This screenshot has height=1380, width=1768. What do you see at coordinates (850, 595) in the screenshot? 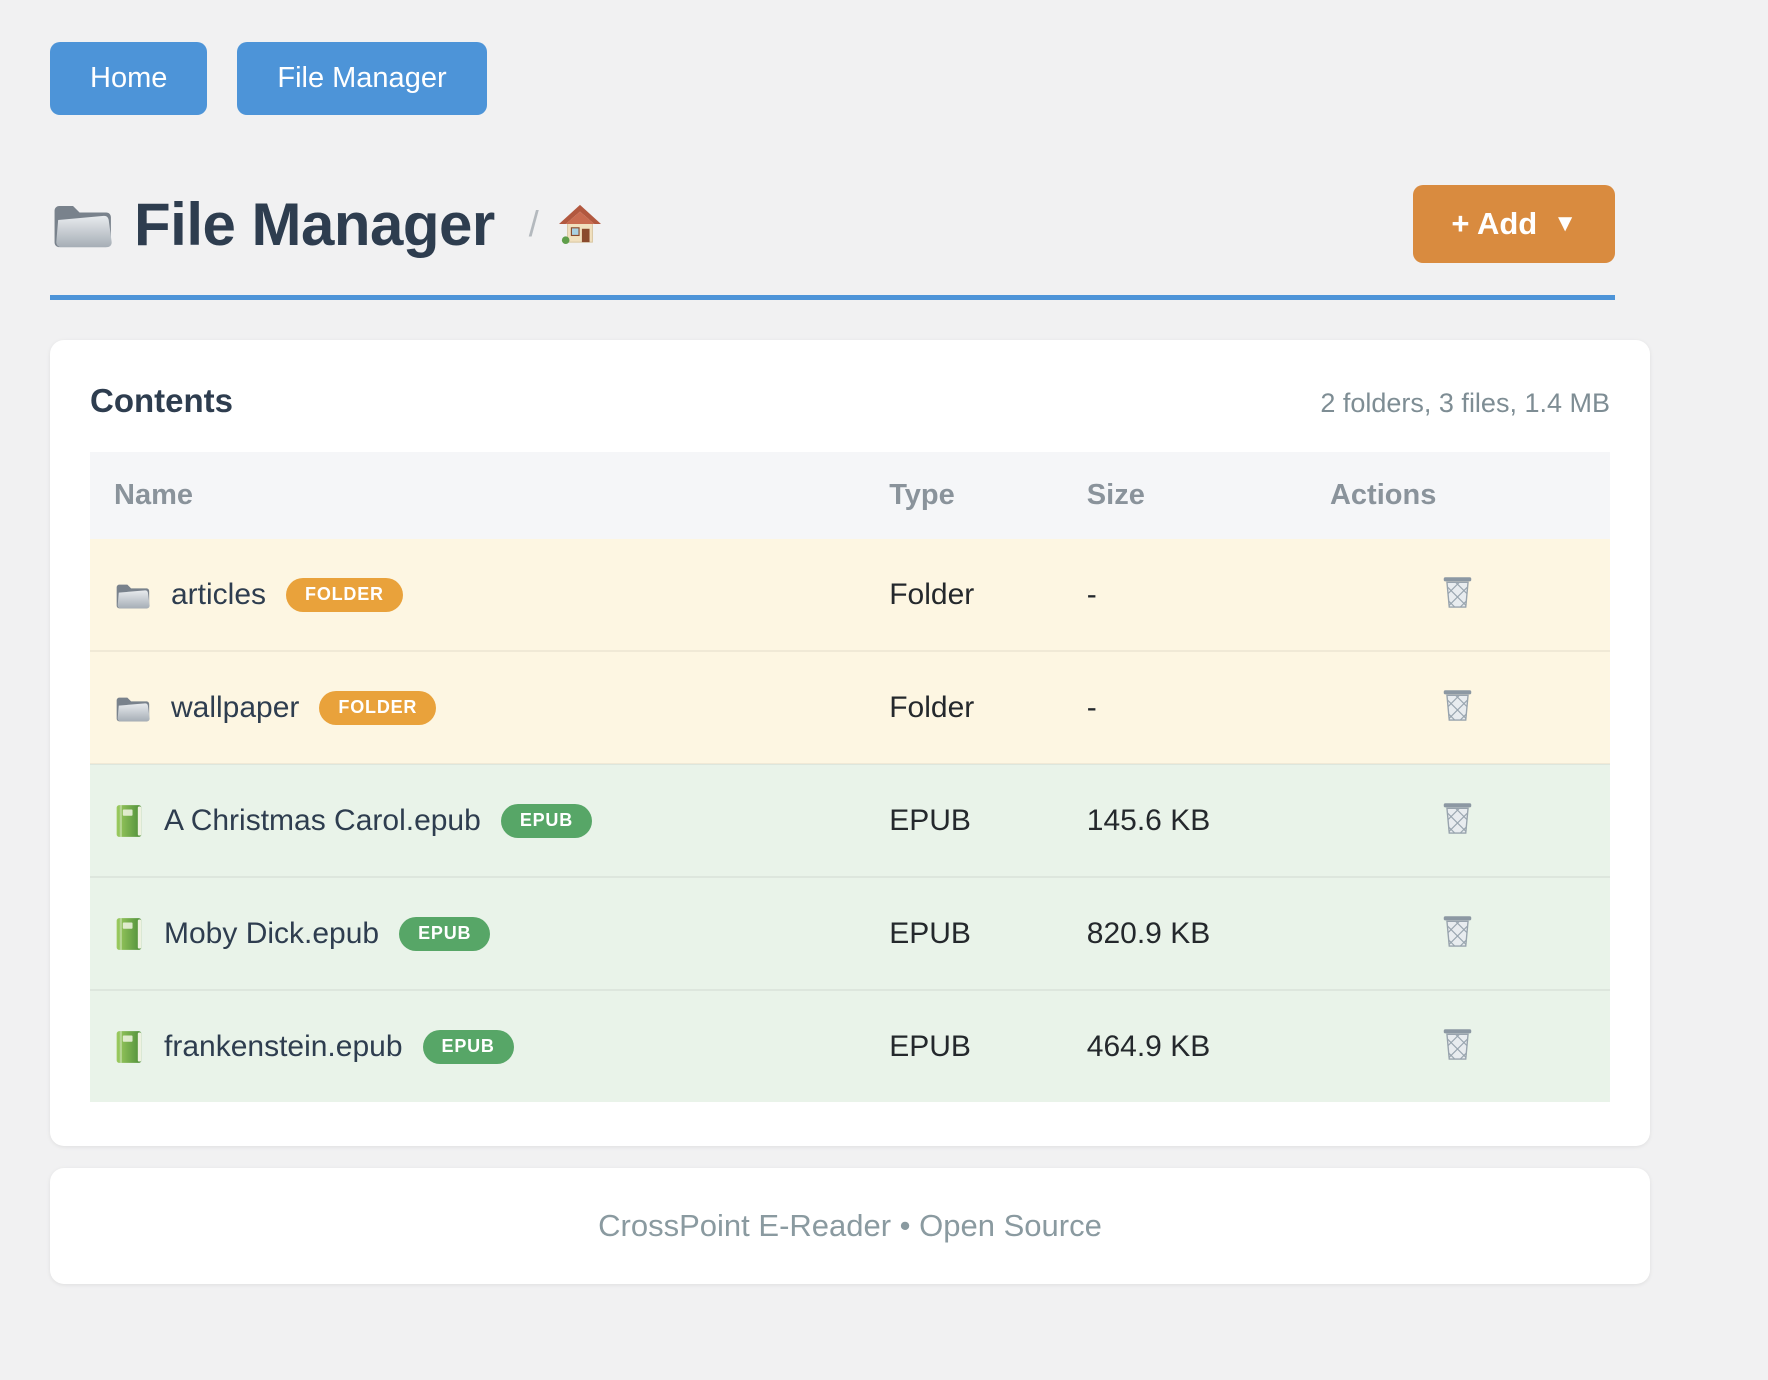
I see `table-row: articles FOLDER Folder -` at bounding box center [850, 595].